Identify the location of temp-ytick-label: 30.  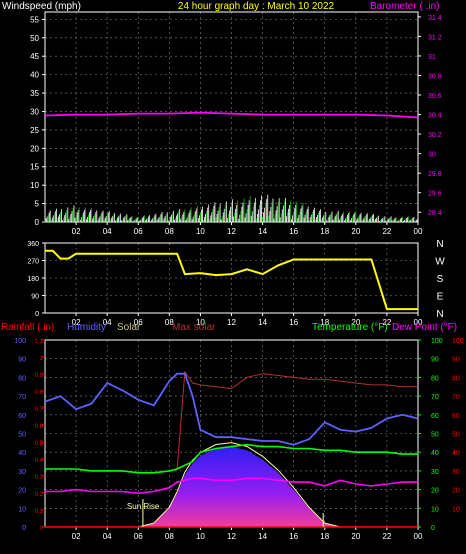
(435, 472).